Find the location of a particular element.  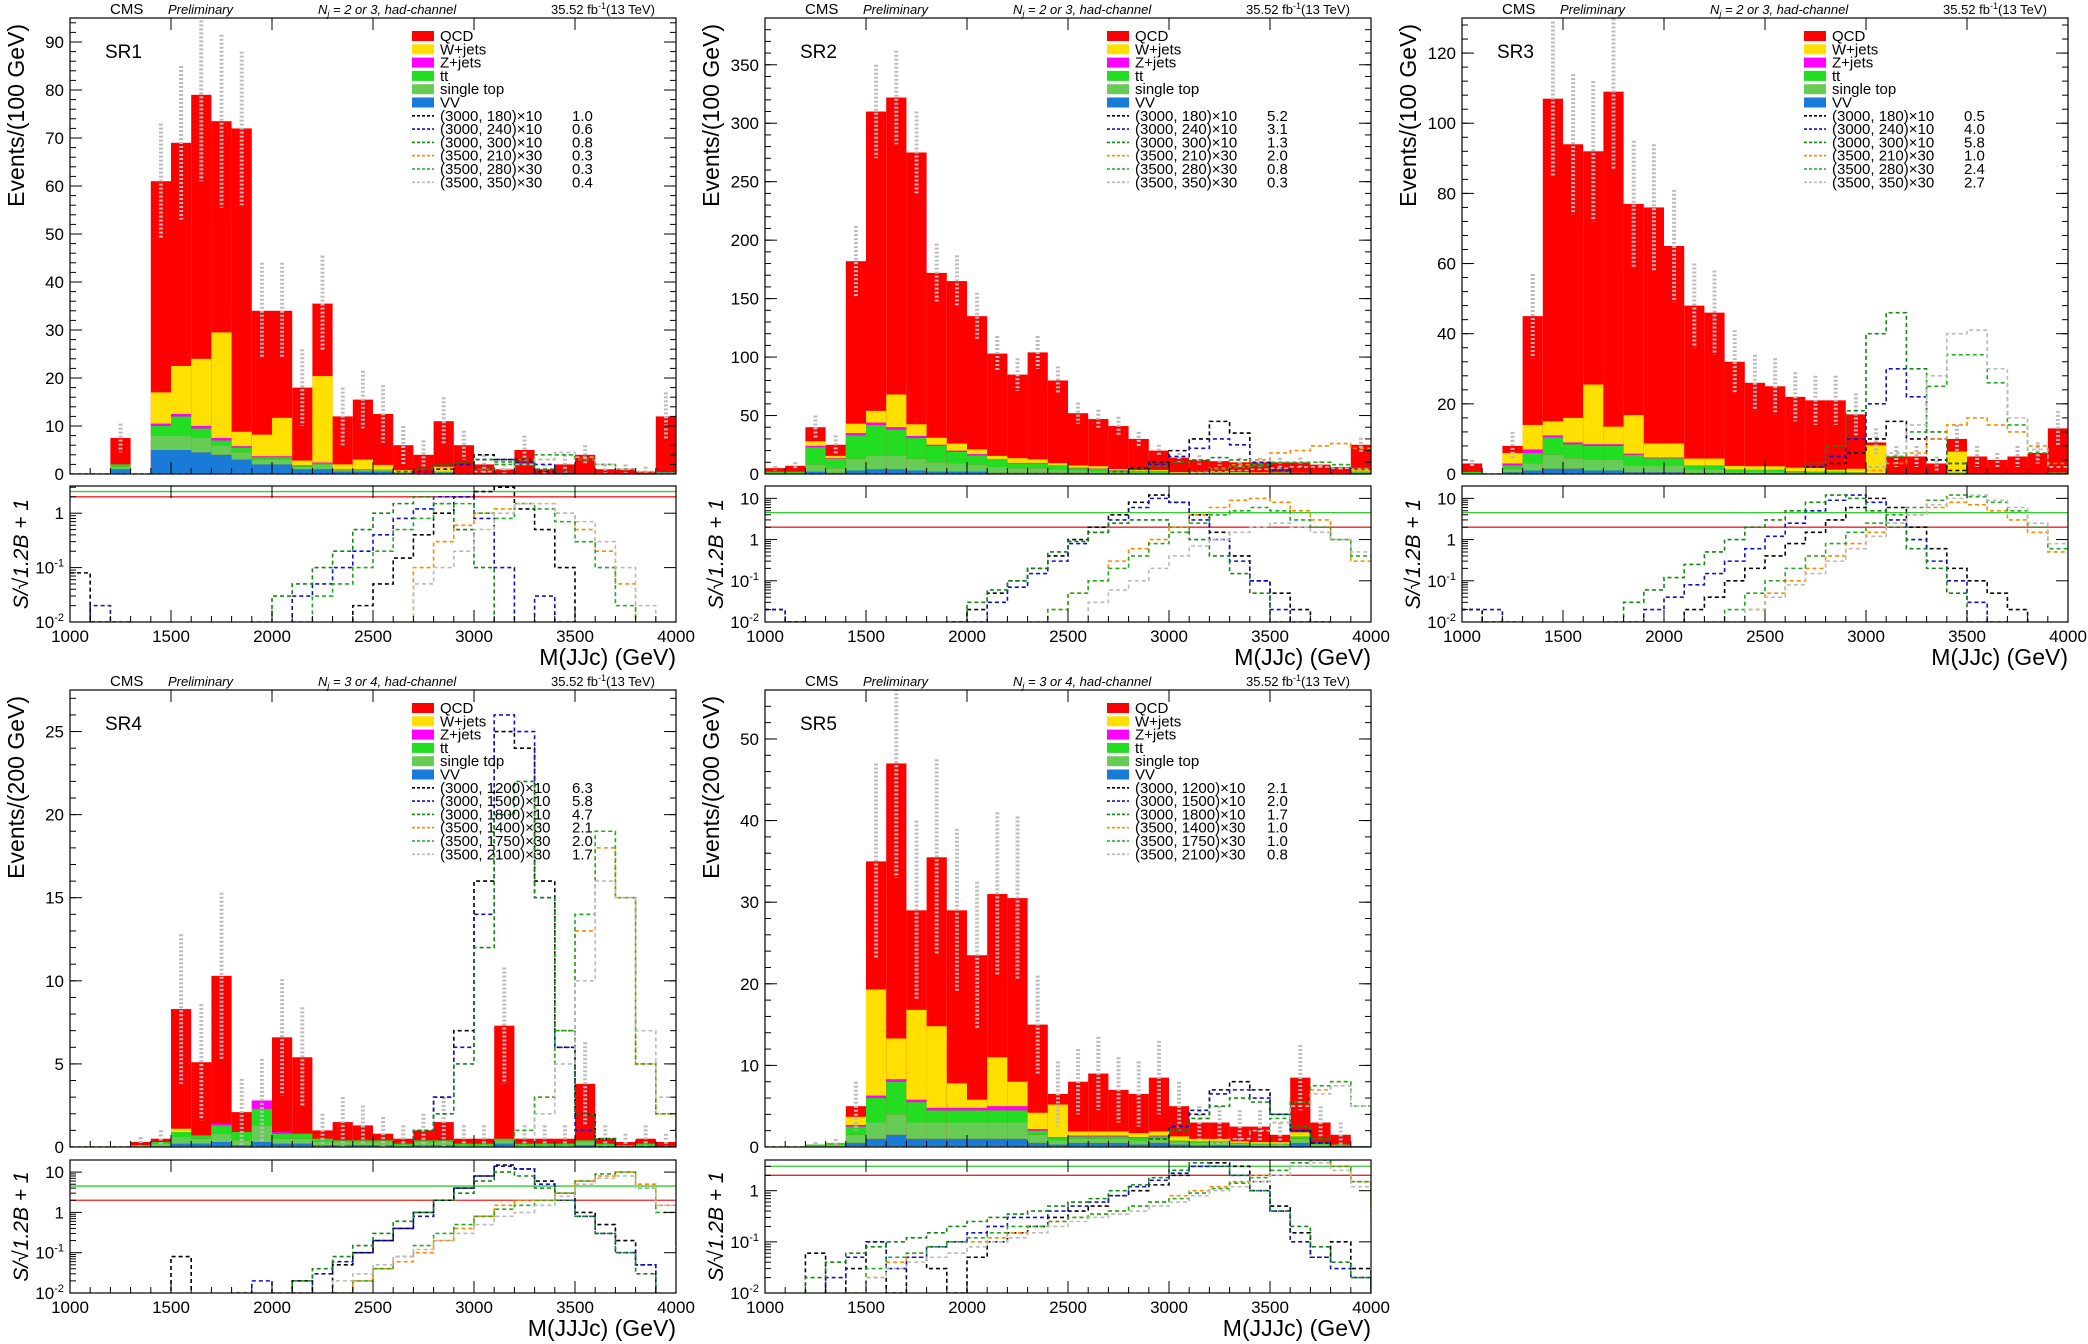

ratio-y-axis-label: S/√1.2B + 1 is located at coordinates (716, 1226).